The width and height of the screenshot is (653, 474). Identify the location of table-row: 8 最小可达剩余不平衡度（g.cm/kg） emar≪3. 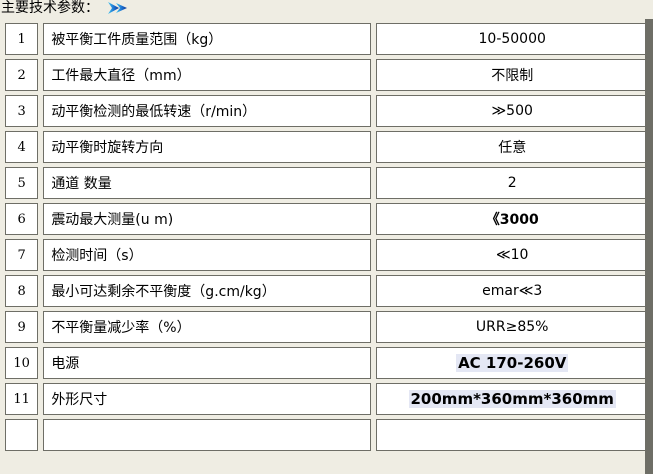
(326, 291).